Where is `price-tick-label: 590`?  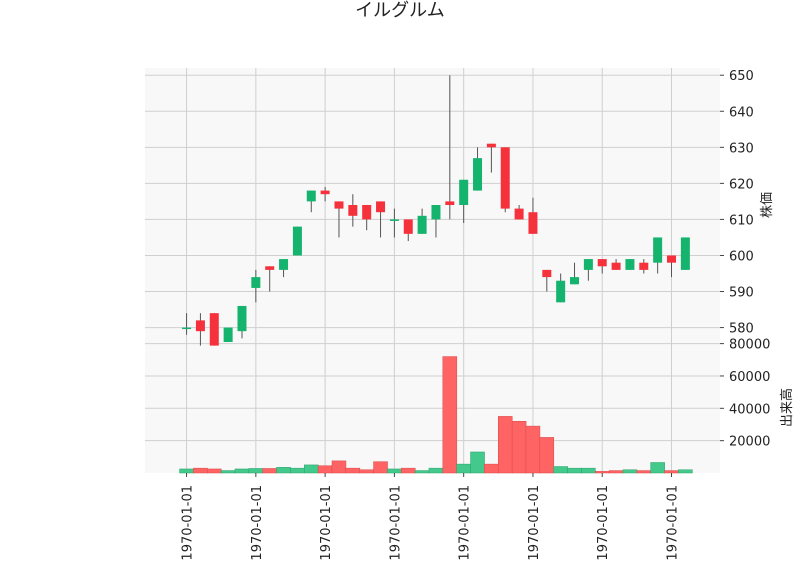
price-tick-label: 590 is located at coordinates (741, 293).